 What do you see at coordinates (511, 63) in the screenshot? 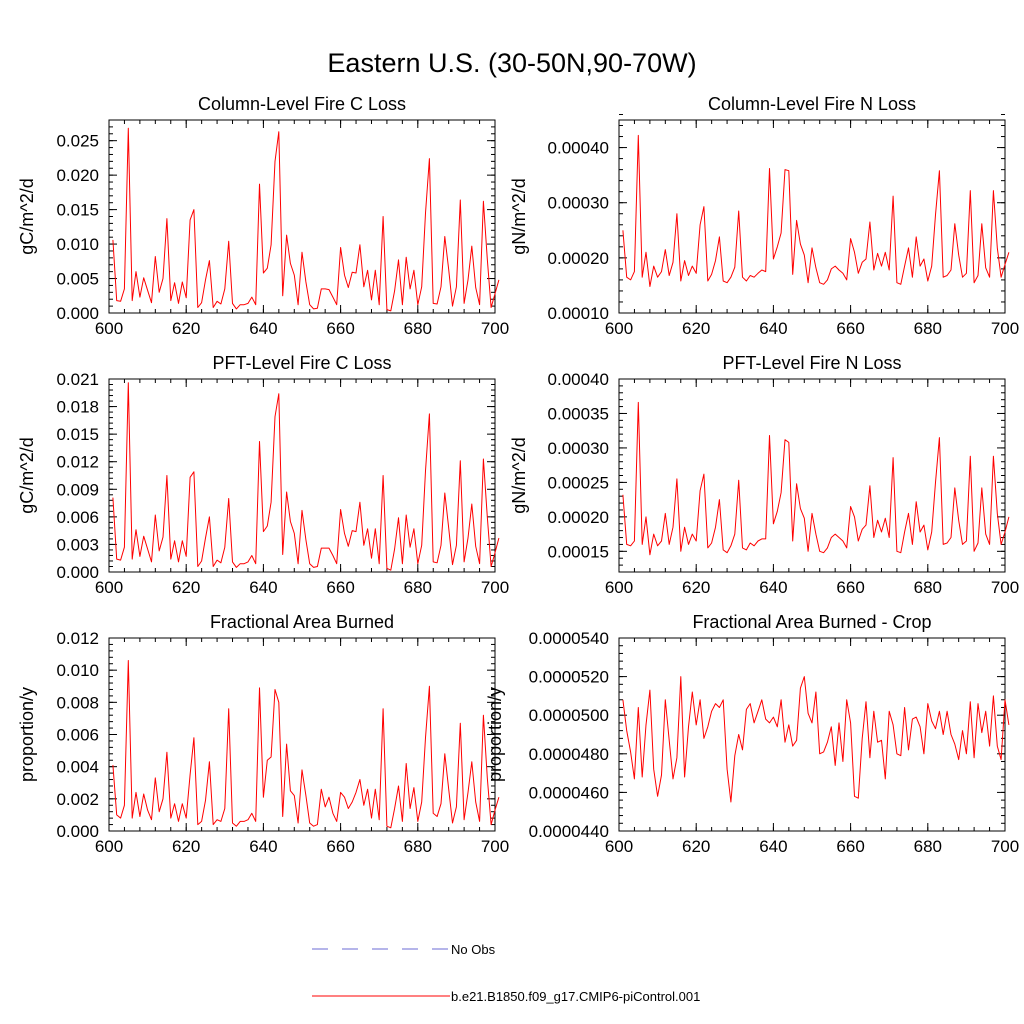
I see `figure-title: Eastern U.S. (30-50N,90-70W)` at bounding box center [511, 63].